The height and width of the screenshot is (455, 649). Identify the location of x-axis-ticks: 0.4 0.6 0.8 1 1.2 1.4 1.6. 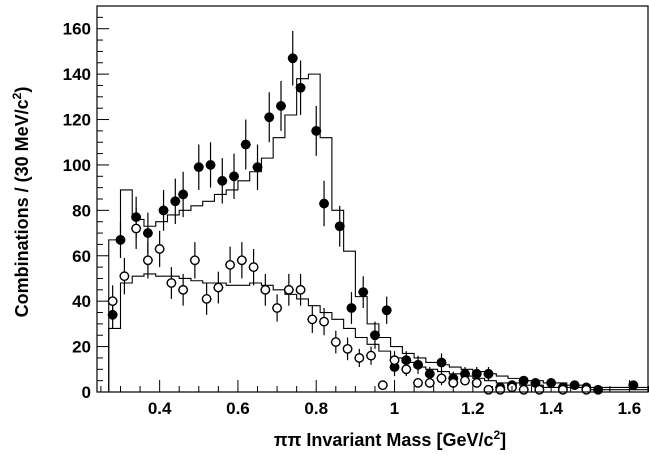
(374, 399).